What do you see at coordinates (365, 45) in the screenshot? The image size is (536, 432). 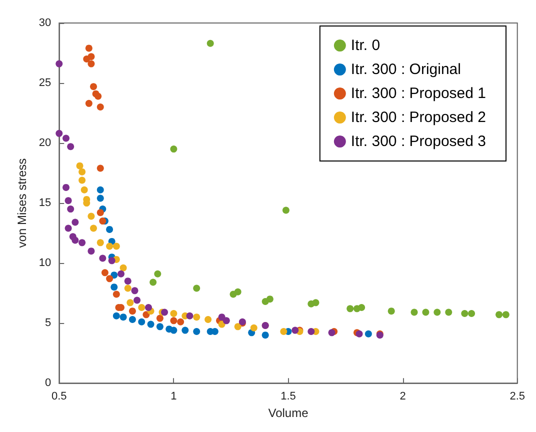 I see `legend-label: Itr. 0` at bounding box center [365, 45].